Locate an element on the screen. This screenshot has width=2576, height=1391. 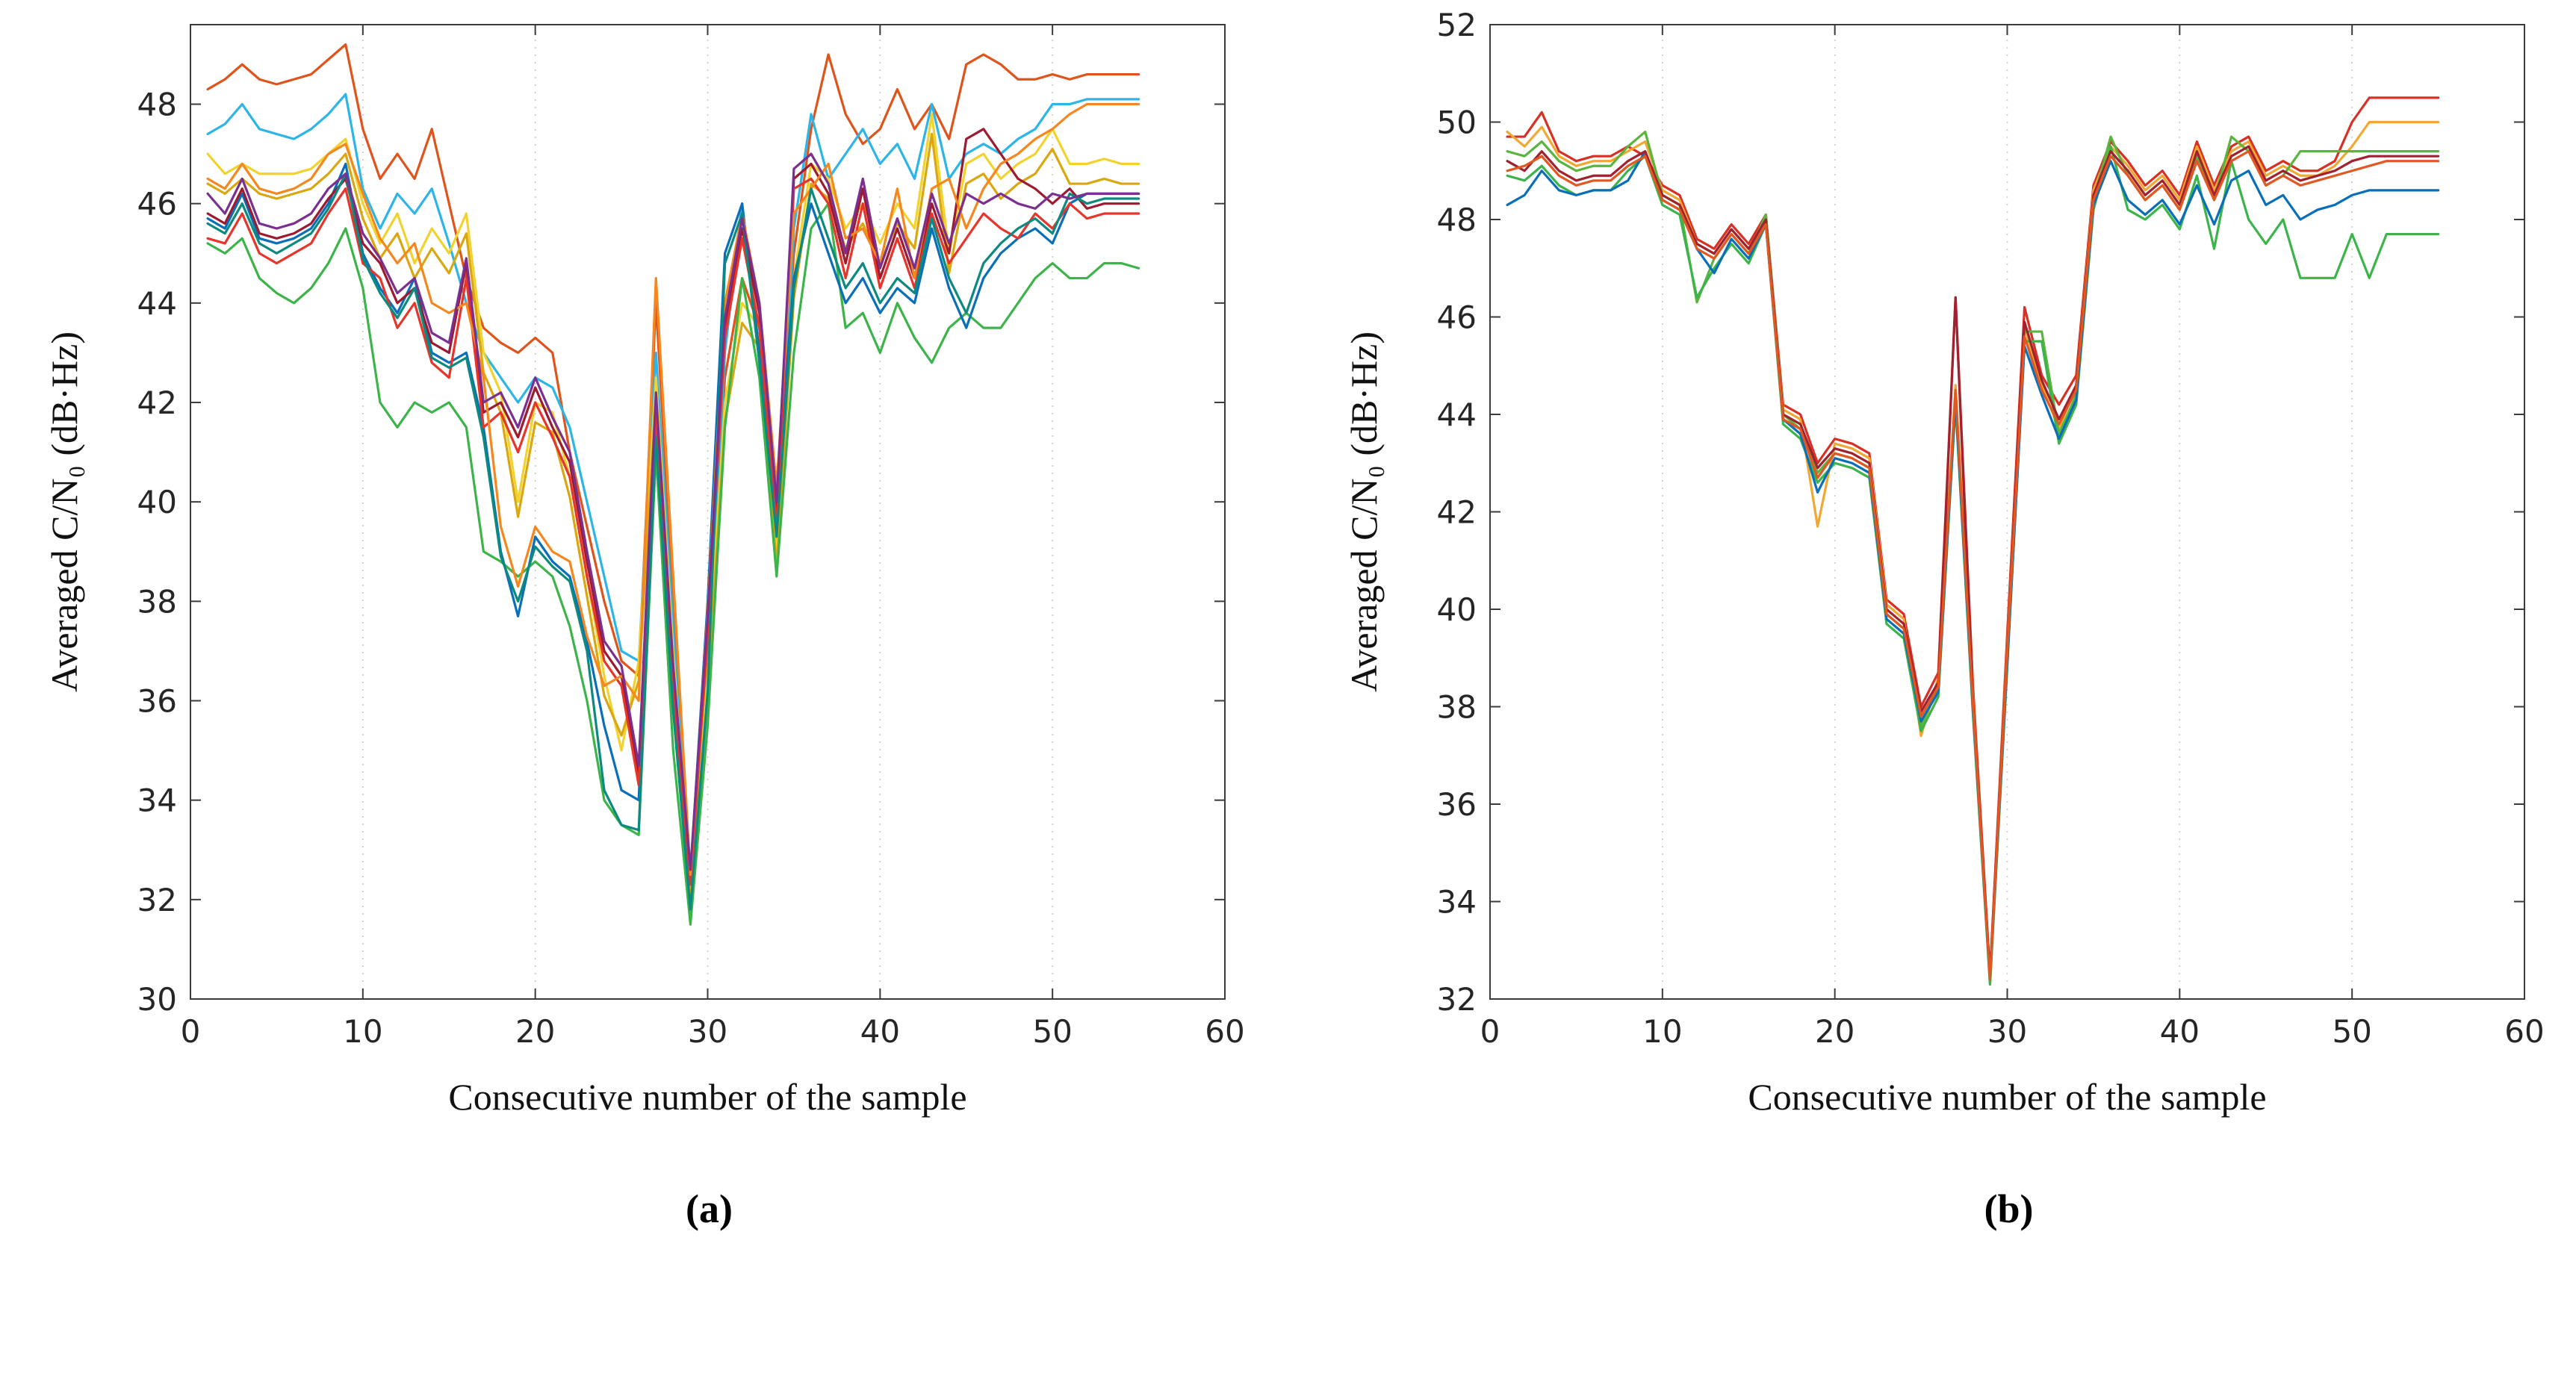
y-tick-label: 50 is located at coordinates (1456, 123).